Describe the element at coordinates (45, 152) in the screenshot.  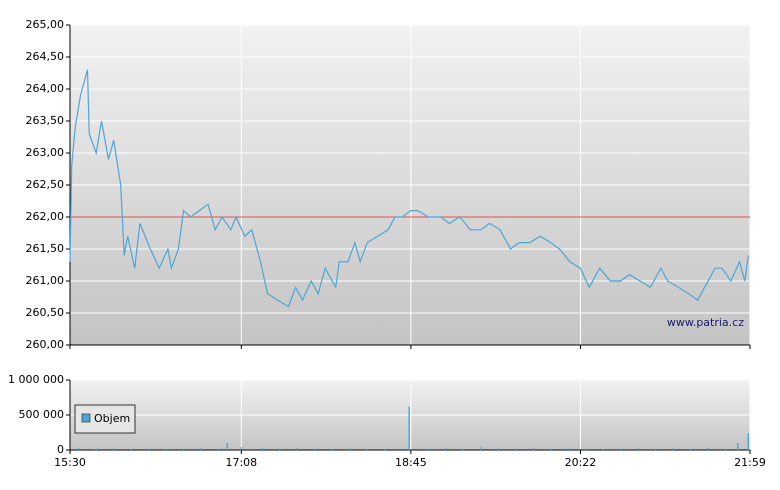
I see `y-tick-label: 263,00` at that location.